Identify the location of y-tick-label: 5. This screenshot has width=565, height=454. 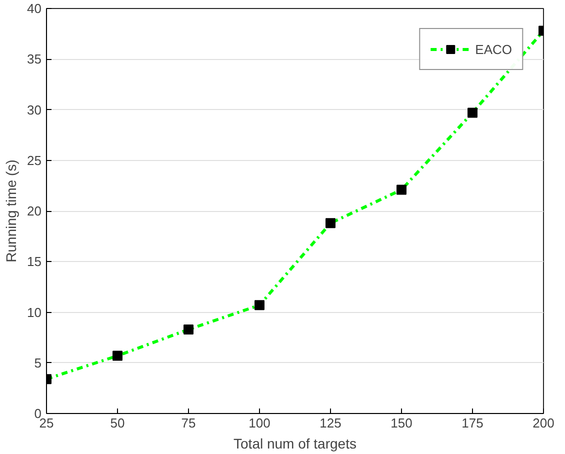
(38, 362).